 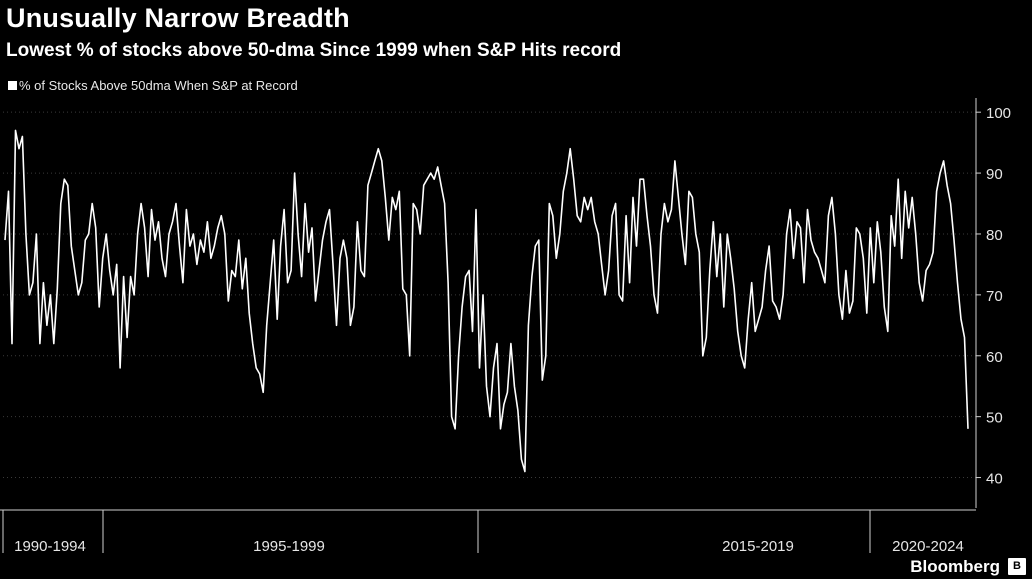 What do you see at coordinates (994, 479) in the screenshot?
I see `y-tick-label: 40` at bounding box center [994, 479].